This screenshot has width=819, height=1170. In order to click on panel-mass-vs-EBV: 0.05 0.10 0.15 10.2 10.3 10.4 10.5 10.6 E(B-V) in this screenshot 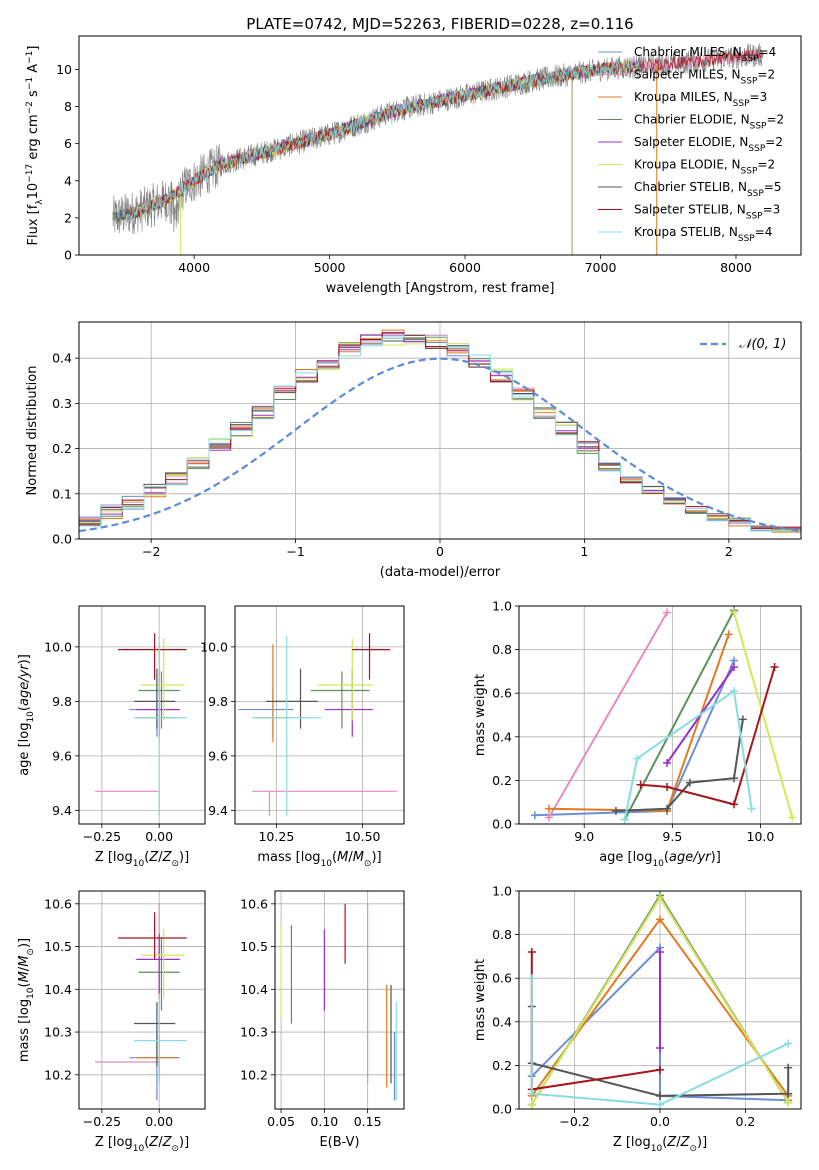, I will do `click(322, 1020)`.